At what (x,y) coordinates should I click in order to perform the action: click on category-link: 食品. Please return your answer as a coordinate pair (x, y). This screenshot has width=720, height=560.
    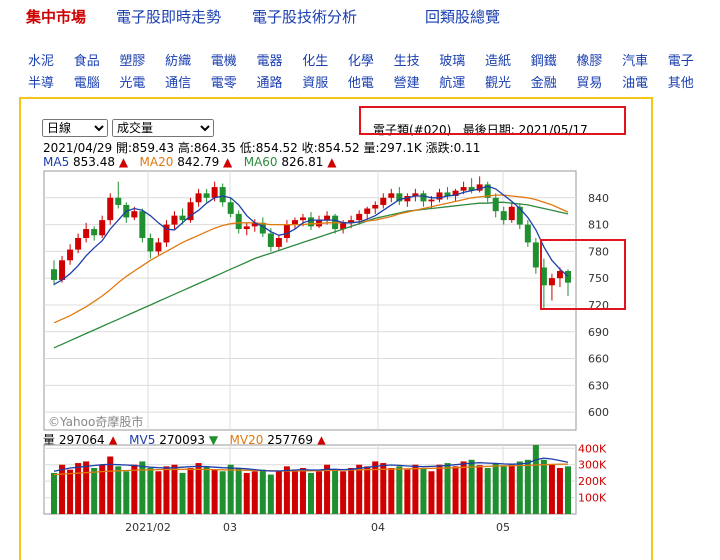
    Looking at the image, I should click on (86, 61).